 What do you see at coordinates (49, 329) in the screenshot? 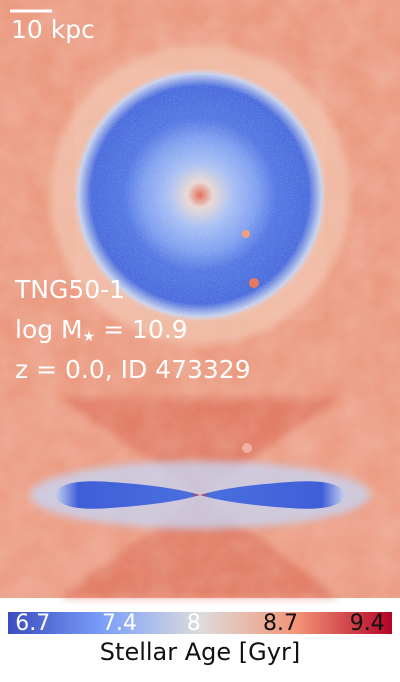
I see `mass-prefix: log M` at bounding box center [49, 329].